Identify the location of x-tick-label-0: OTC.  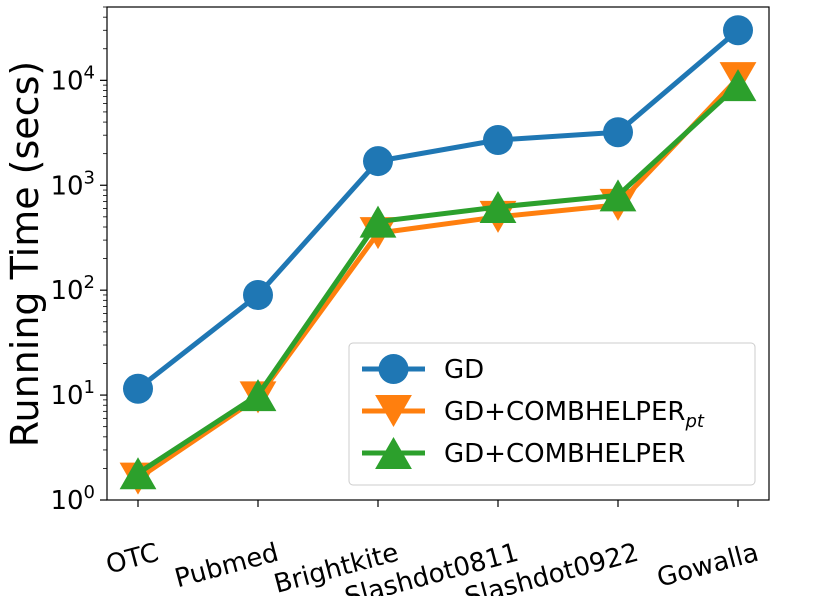
(132, 559).